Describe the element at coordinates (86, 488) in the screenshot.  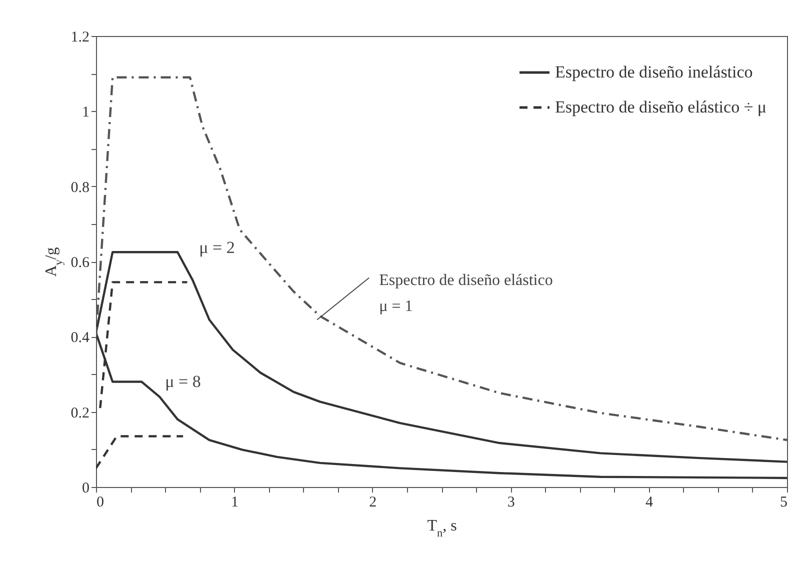
I see `y-tick-label: 0` at that location.